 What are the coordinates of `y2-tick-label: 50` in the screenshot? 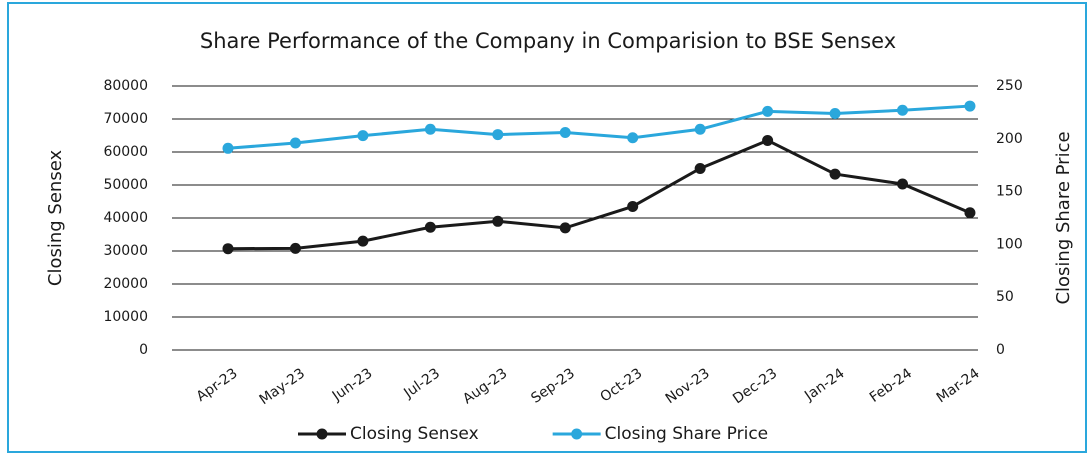 It's located at (1005, 297).